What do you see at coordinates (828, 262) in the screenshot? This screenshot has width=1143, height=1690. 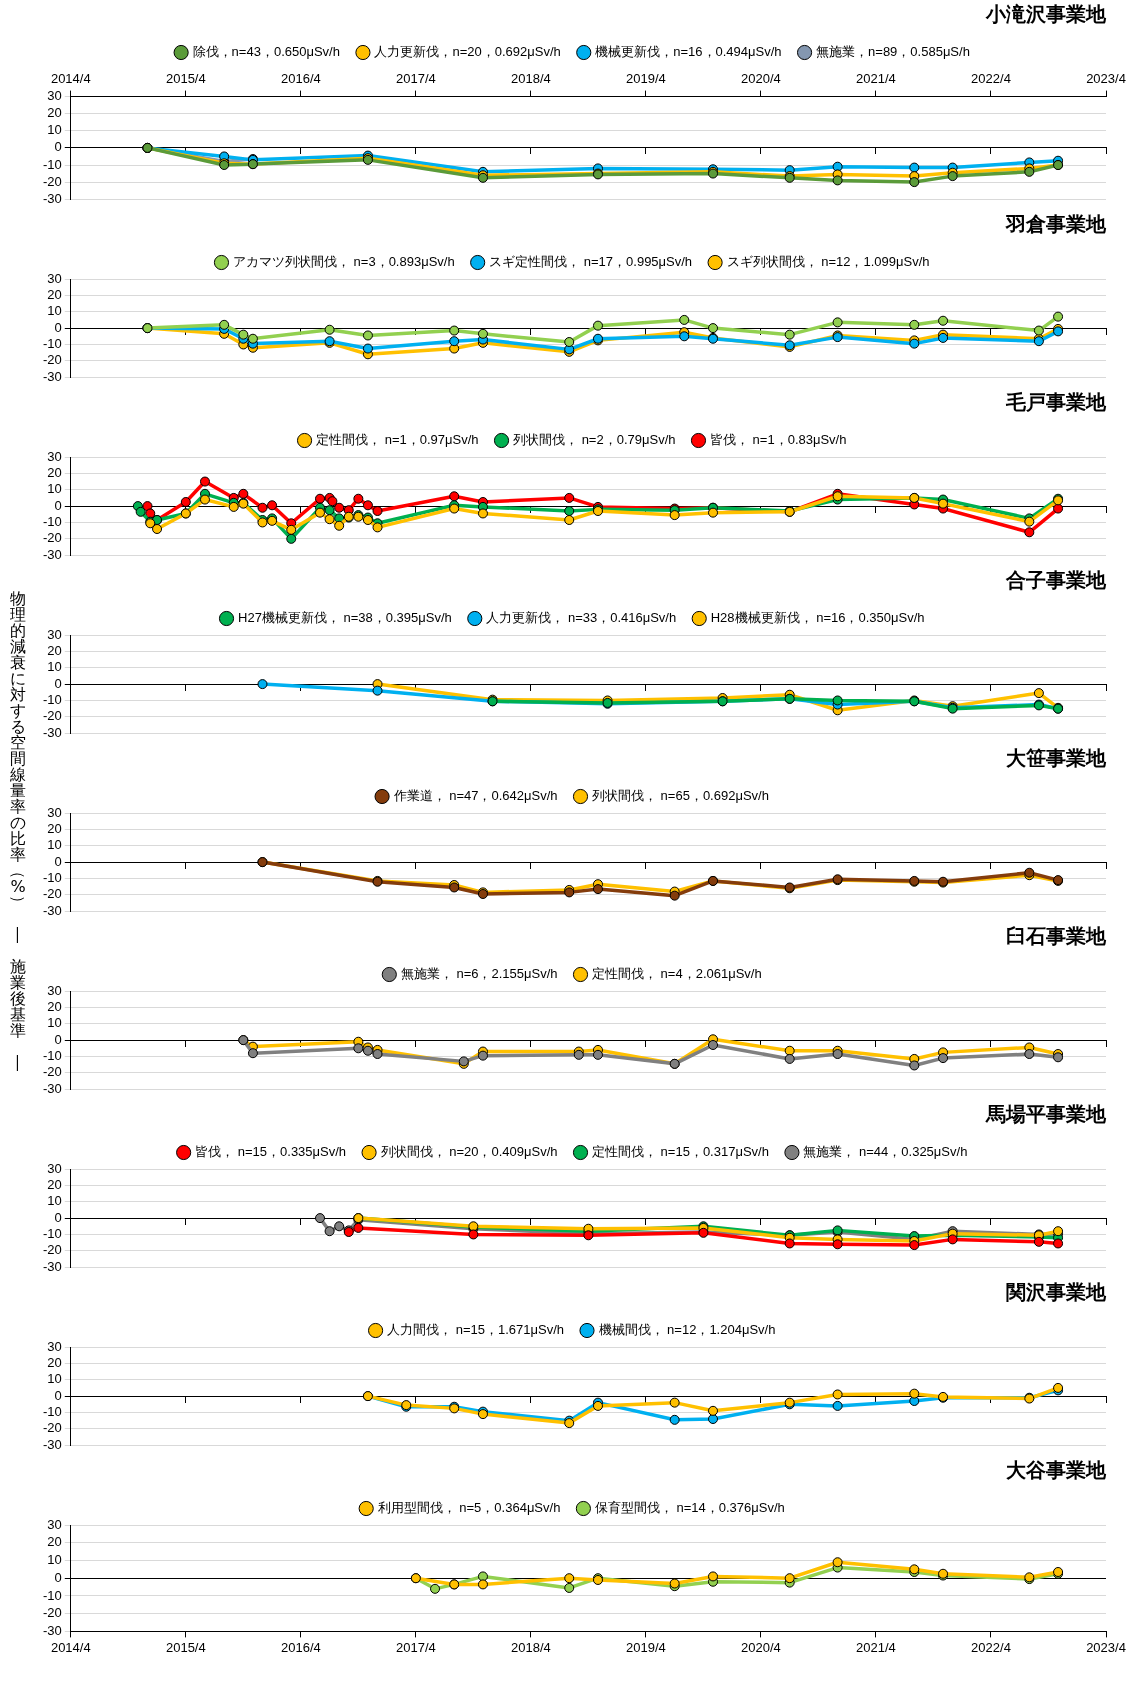 I see `legend-label: スギ列状間伐， n=12，1.099μSv/h` at bounding box center [828, 262].